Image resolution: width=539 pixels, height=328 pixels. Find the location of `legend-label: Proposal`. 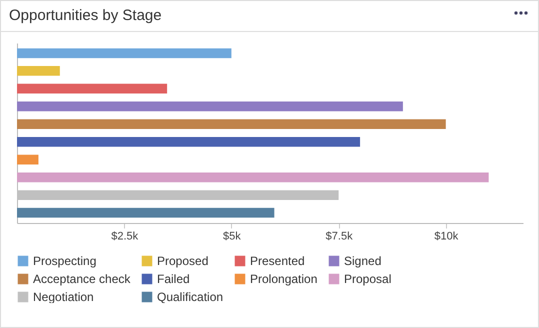

legend-label: Proposal is located at coordinates (368, 279).